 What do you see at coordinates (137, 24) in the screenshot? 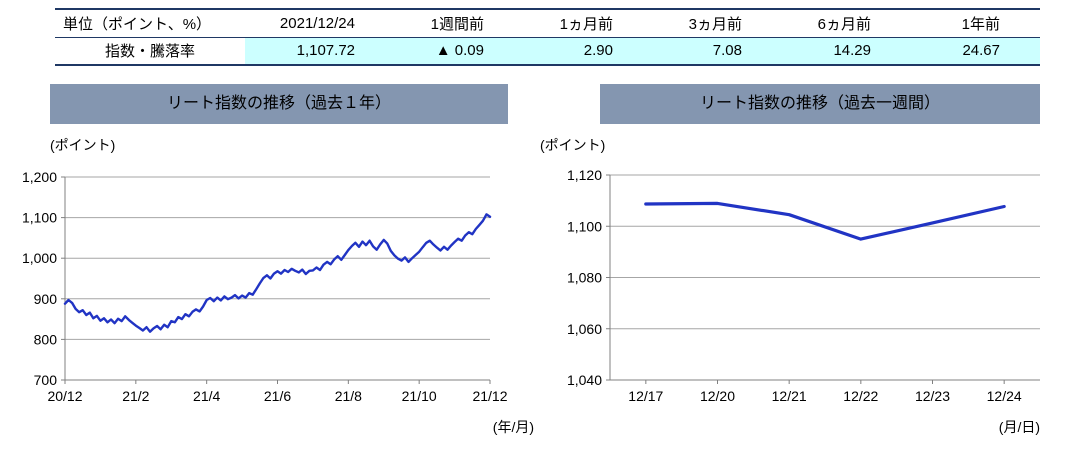
I see `table-unit-header: 単位（ポイント、%）` at bounding box center [137, 24].